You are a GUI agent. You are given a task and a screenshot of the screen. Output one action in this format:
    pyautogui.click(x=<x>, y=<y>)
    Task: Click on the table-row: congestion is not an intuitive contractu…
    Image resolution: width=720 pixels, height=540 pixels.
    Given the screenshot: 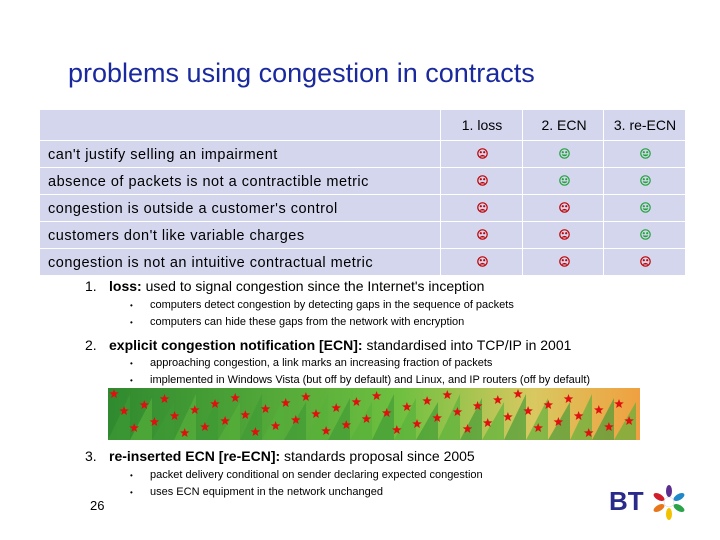 What is the action you would take?
    pyautogui.click(x=362, y=262)
    